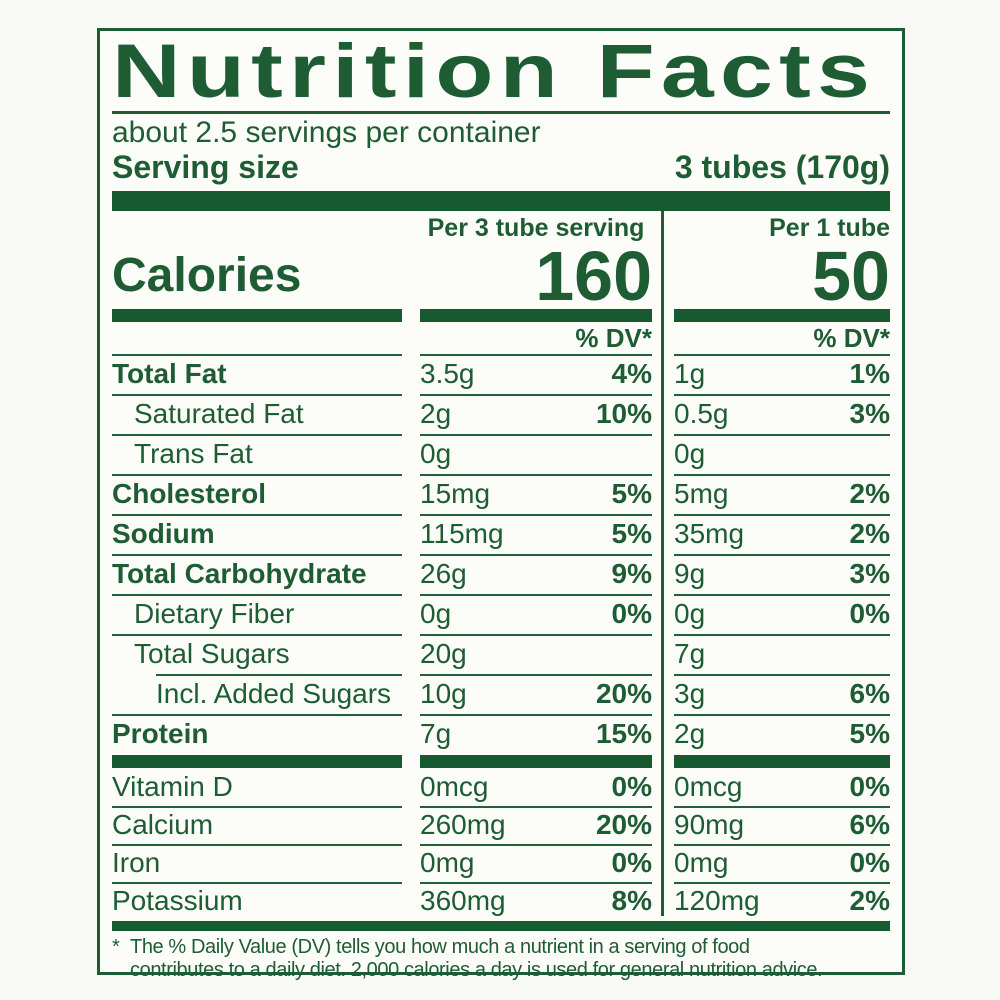 The image size is (1000, 1000). Describe the element at coordinates (494, 71) in the screenshot. I see `label-title: Nutrition Facts` at that location.